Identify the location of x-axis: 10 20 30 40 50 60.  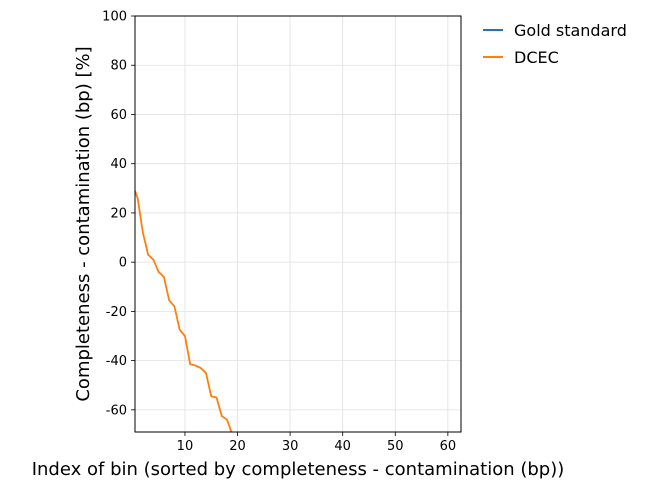
(316, 443).